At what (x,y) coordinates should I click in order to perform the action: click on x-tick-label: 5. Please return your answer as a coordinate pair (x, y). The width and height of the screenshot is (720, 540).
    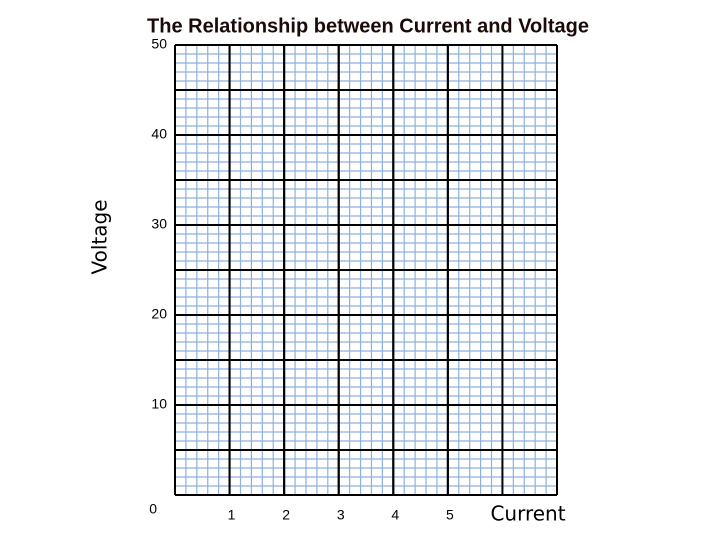
    Looking at the image, I should click on (450, 515).